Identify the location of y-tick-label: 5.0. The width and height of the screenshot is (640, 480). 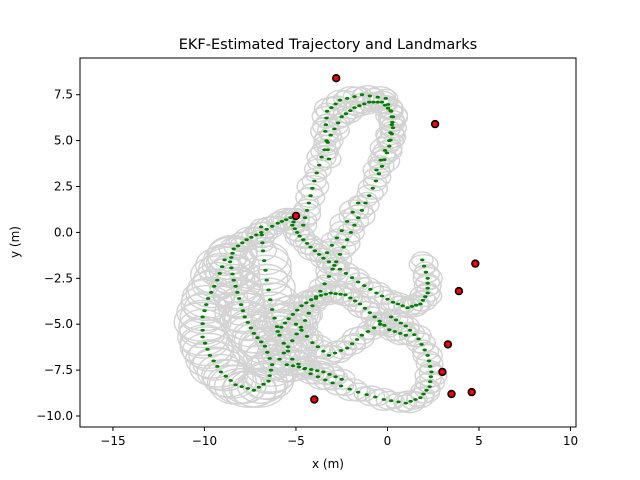
(63, 141).